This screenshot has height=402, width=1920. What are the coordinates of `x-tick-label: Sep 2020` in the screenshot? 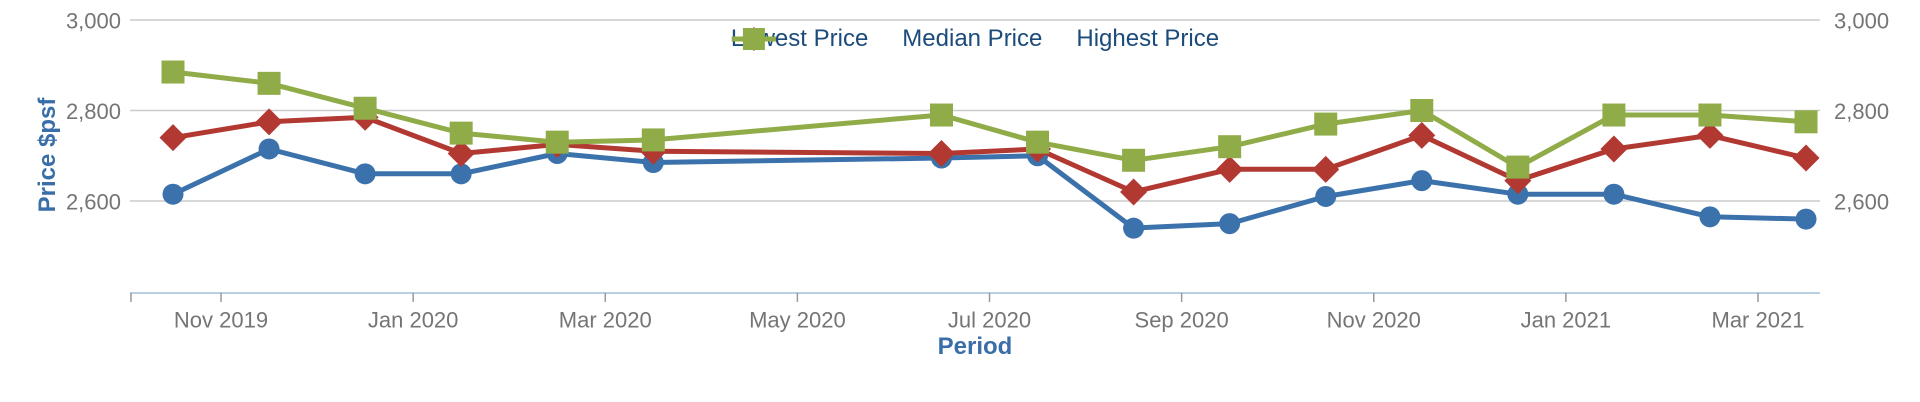 It's located at (1182, 320).